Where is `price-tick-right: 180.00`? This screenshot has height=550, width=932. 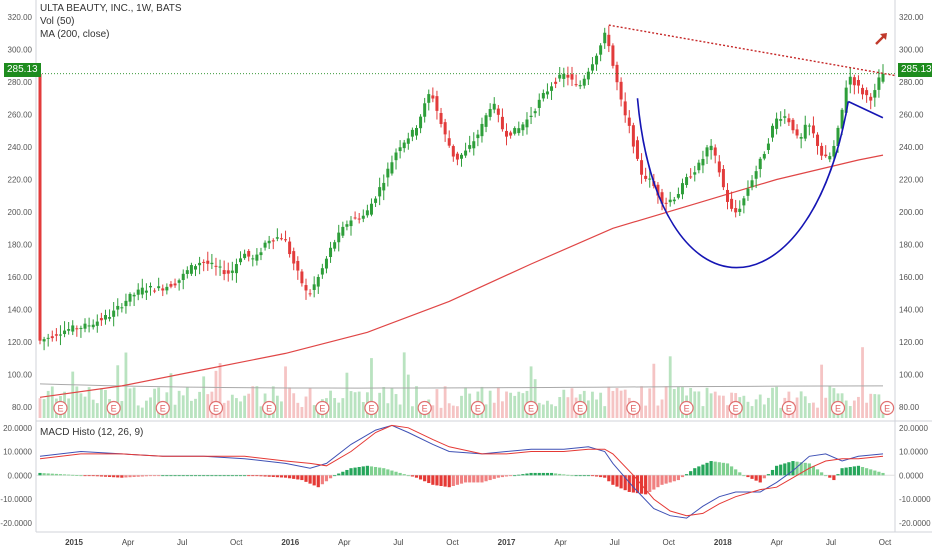
price-tick-right: 180.00 is located at coordinates (911, 245).